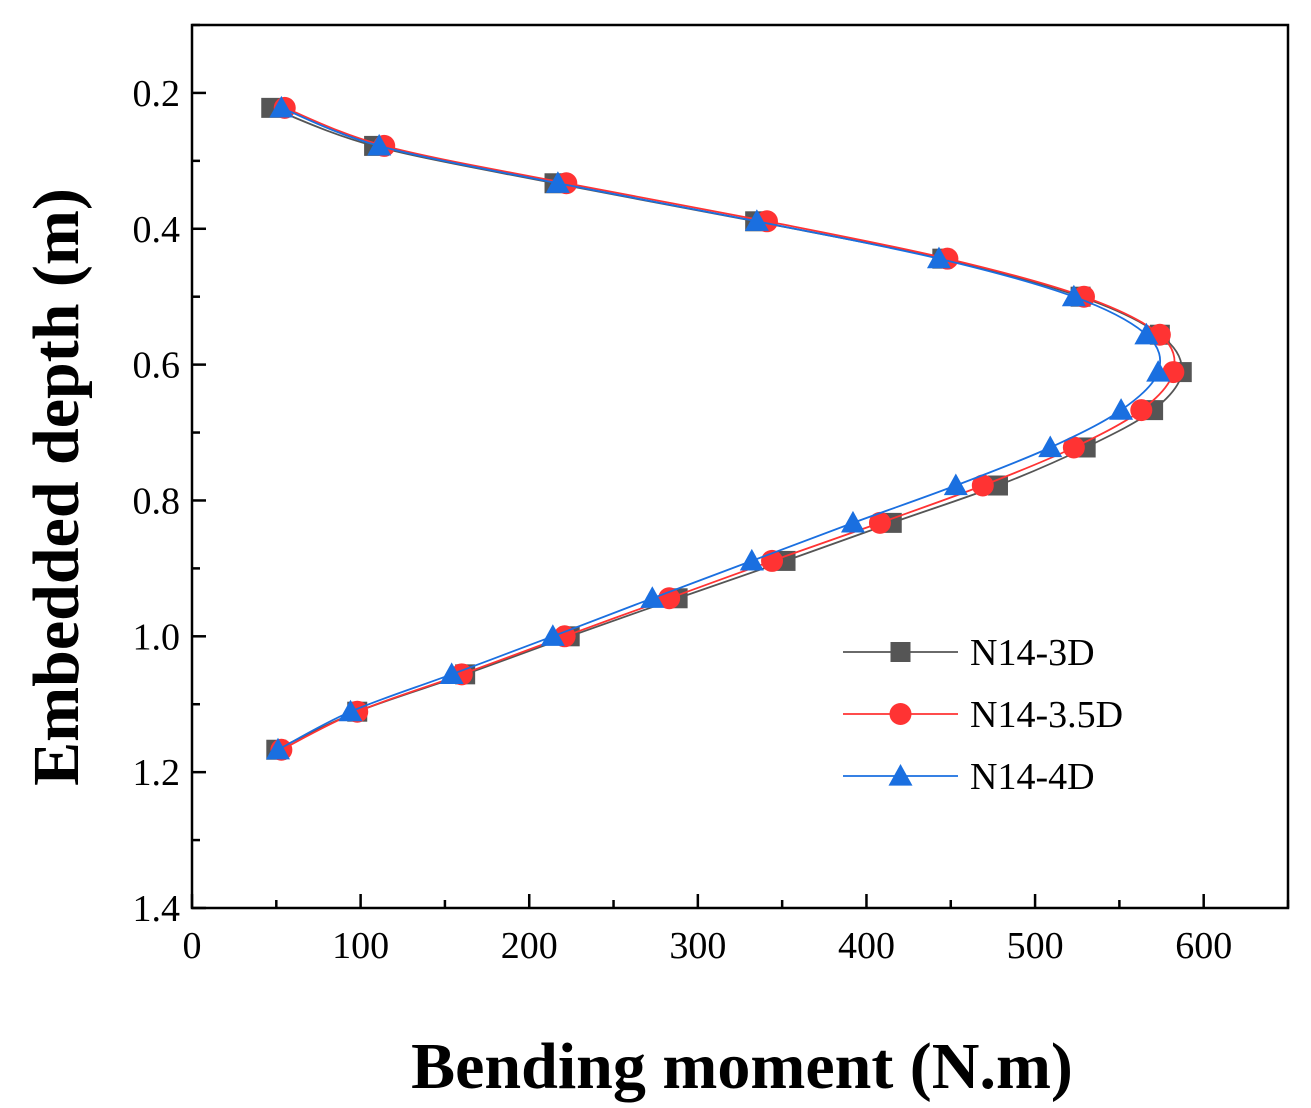 This screenshot has height=1108, width=1311. I want to click on y-tick-label: 1.0, so click(157, 637).